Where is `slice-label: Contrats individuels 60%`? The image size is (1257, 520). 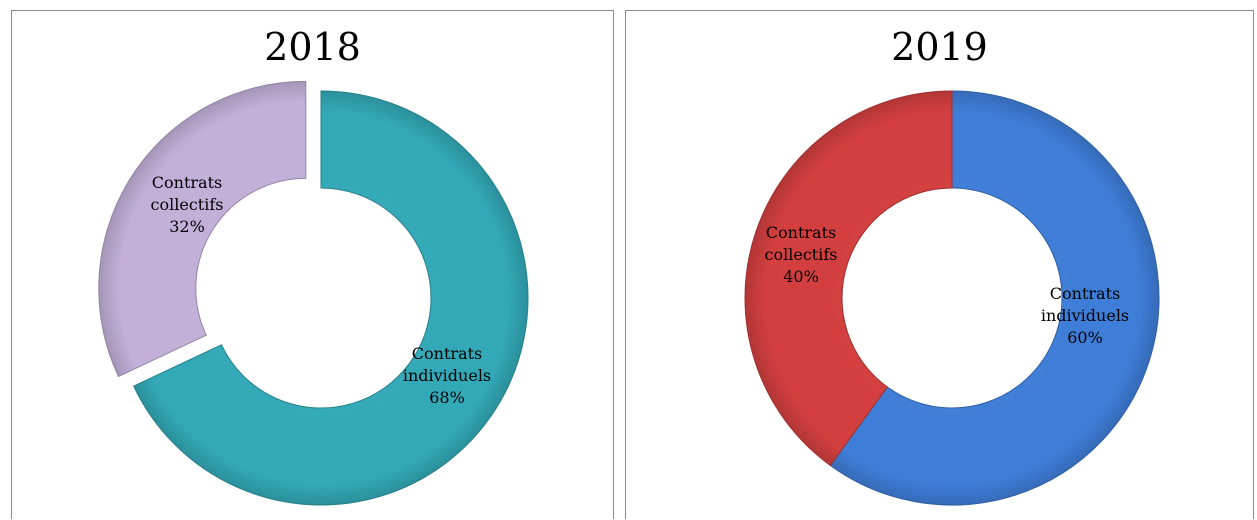
slice-label: Contrats individuels 60% is located at coordinates (1085, 315).